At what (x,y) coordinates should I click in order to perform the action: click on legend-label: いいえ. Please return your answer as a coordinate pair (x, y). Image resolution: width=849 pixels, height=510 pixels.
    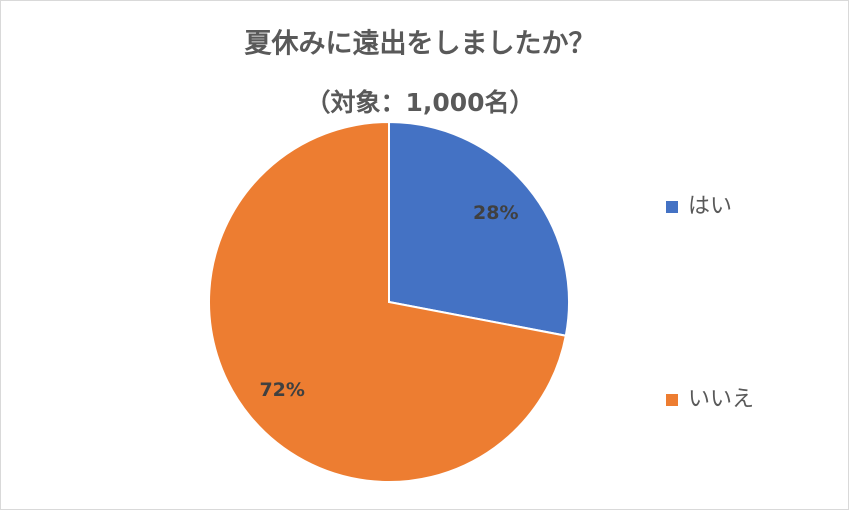
    Looking at the image, I should click on (721, 399).